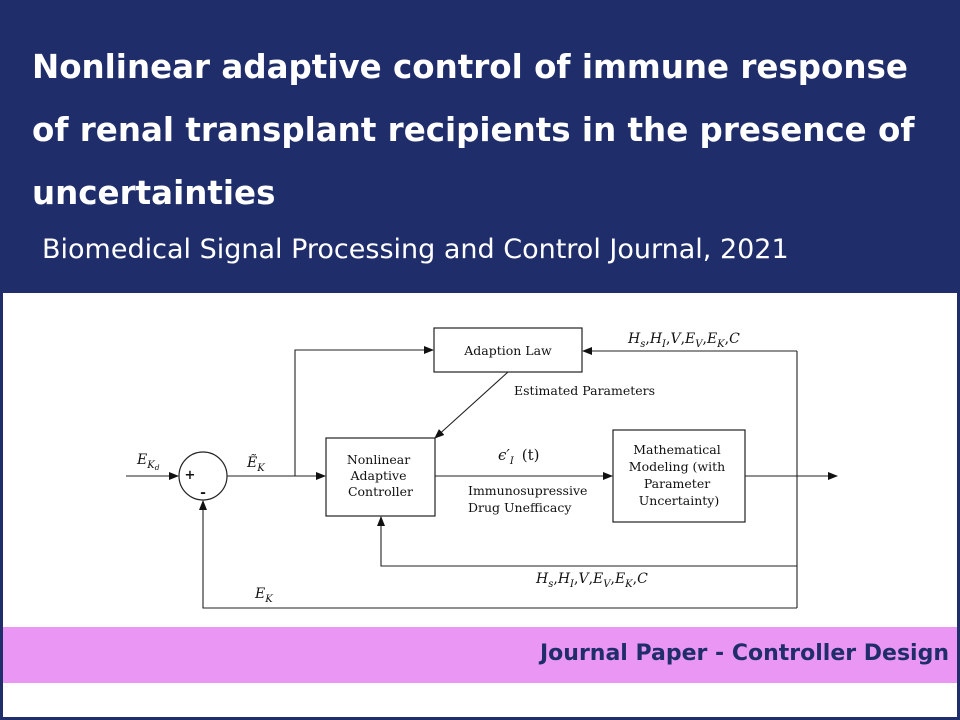 The height and width of the screenshot is (720, 960). I want to click on state-vector-top-label: Hs,HI,V,EV,EK,C, so click(683, 340).